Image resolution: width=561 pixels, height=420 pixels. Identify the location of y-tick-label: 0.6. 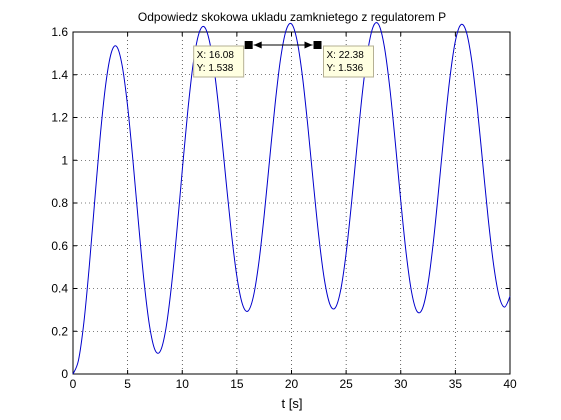
(59, 246).